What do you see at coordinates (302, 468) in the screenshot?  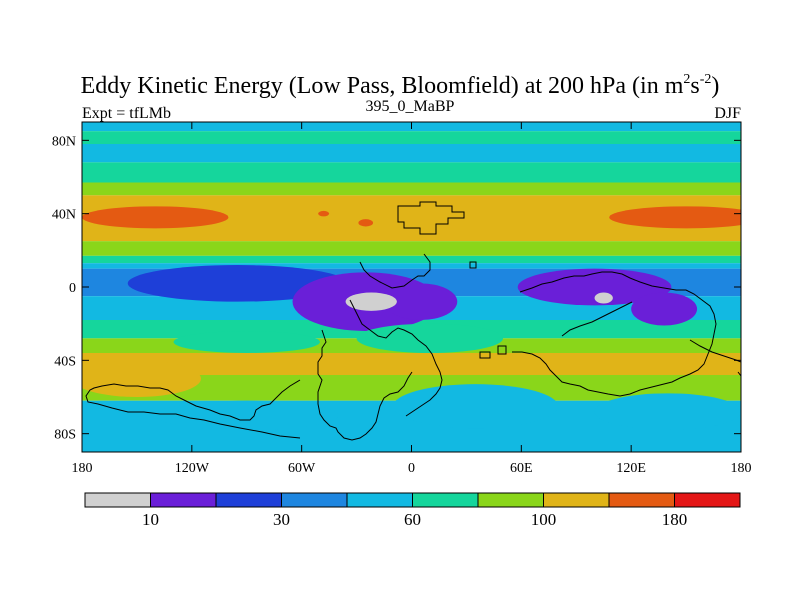 I see `x-tick-label-2: 60W` at bounding box center [302, 468].